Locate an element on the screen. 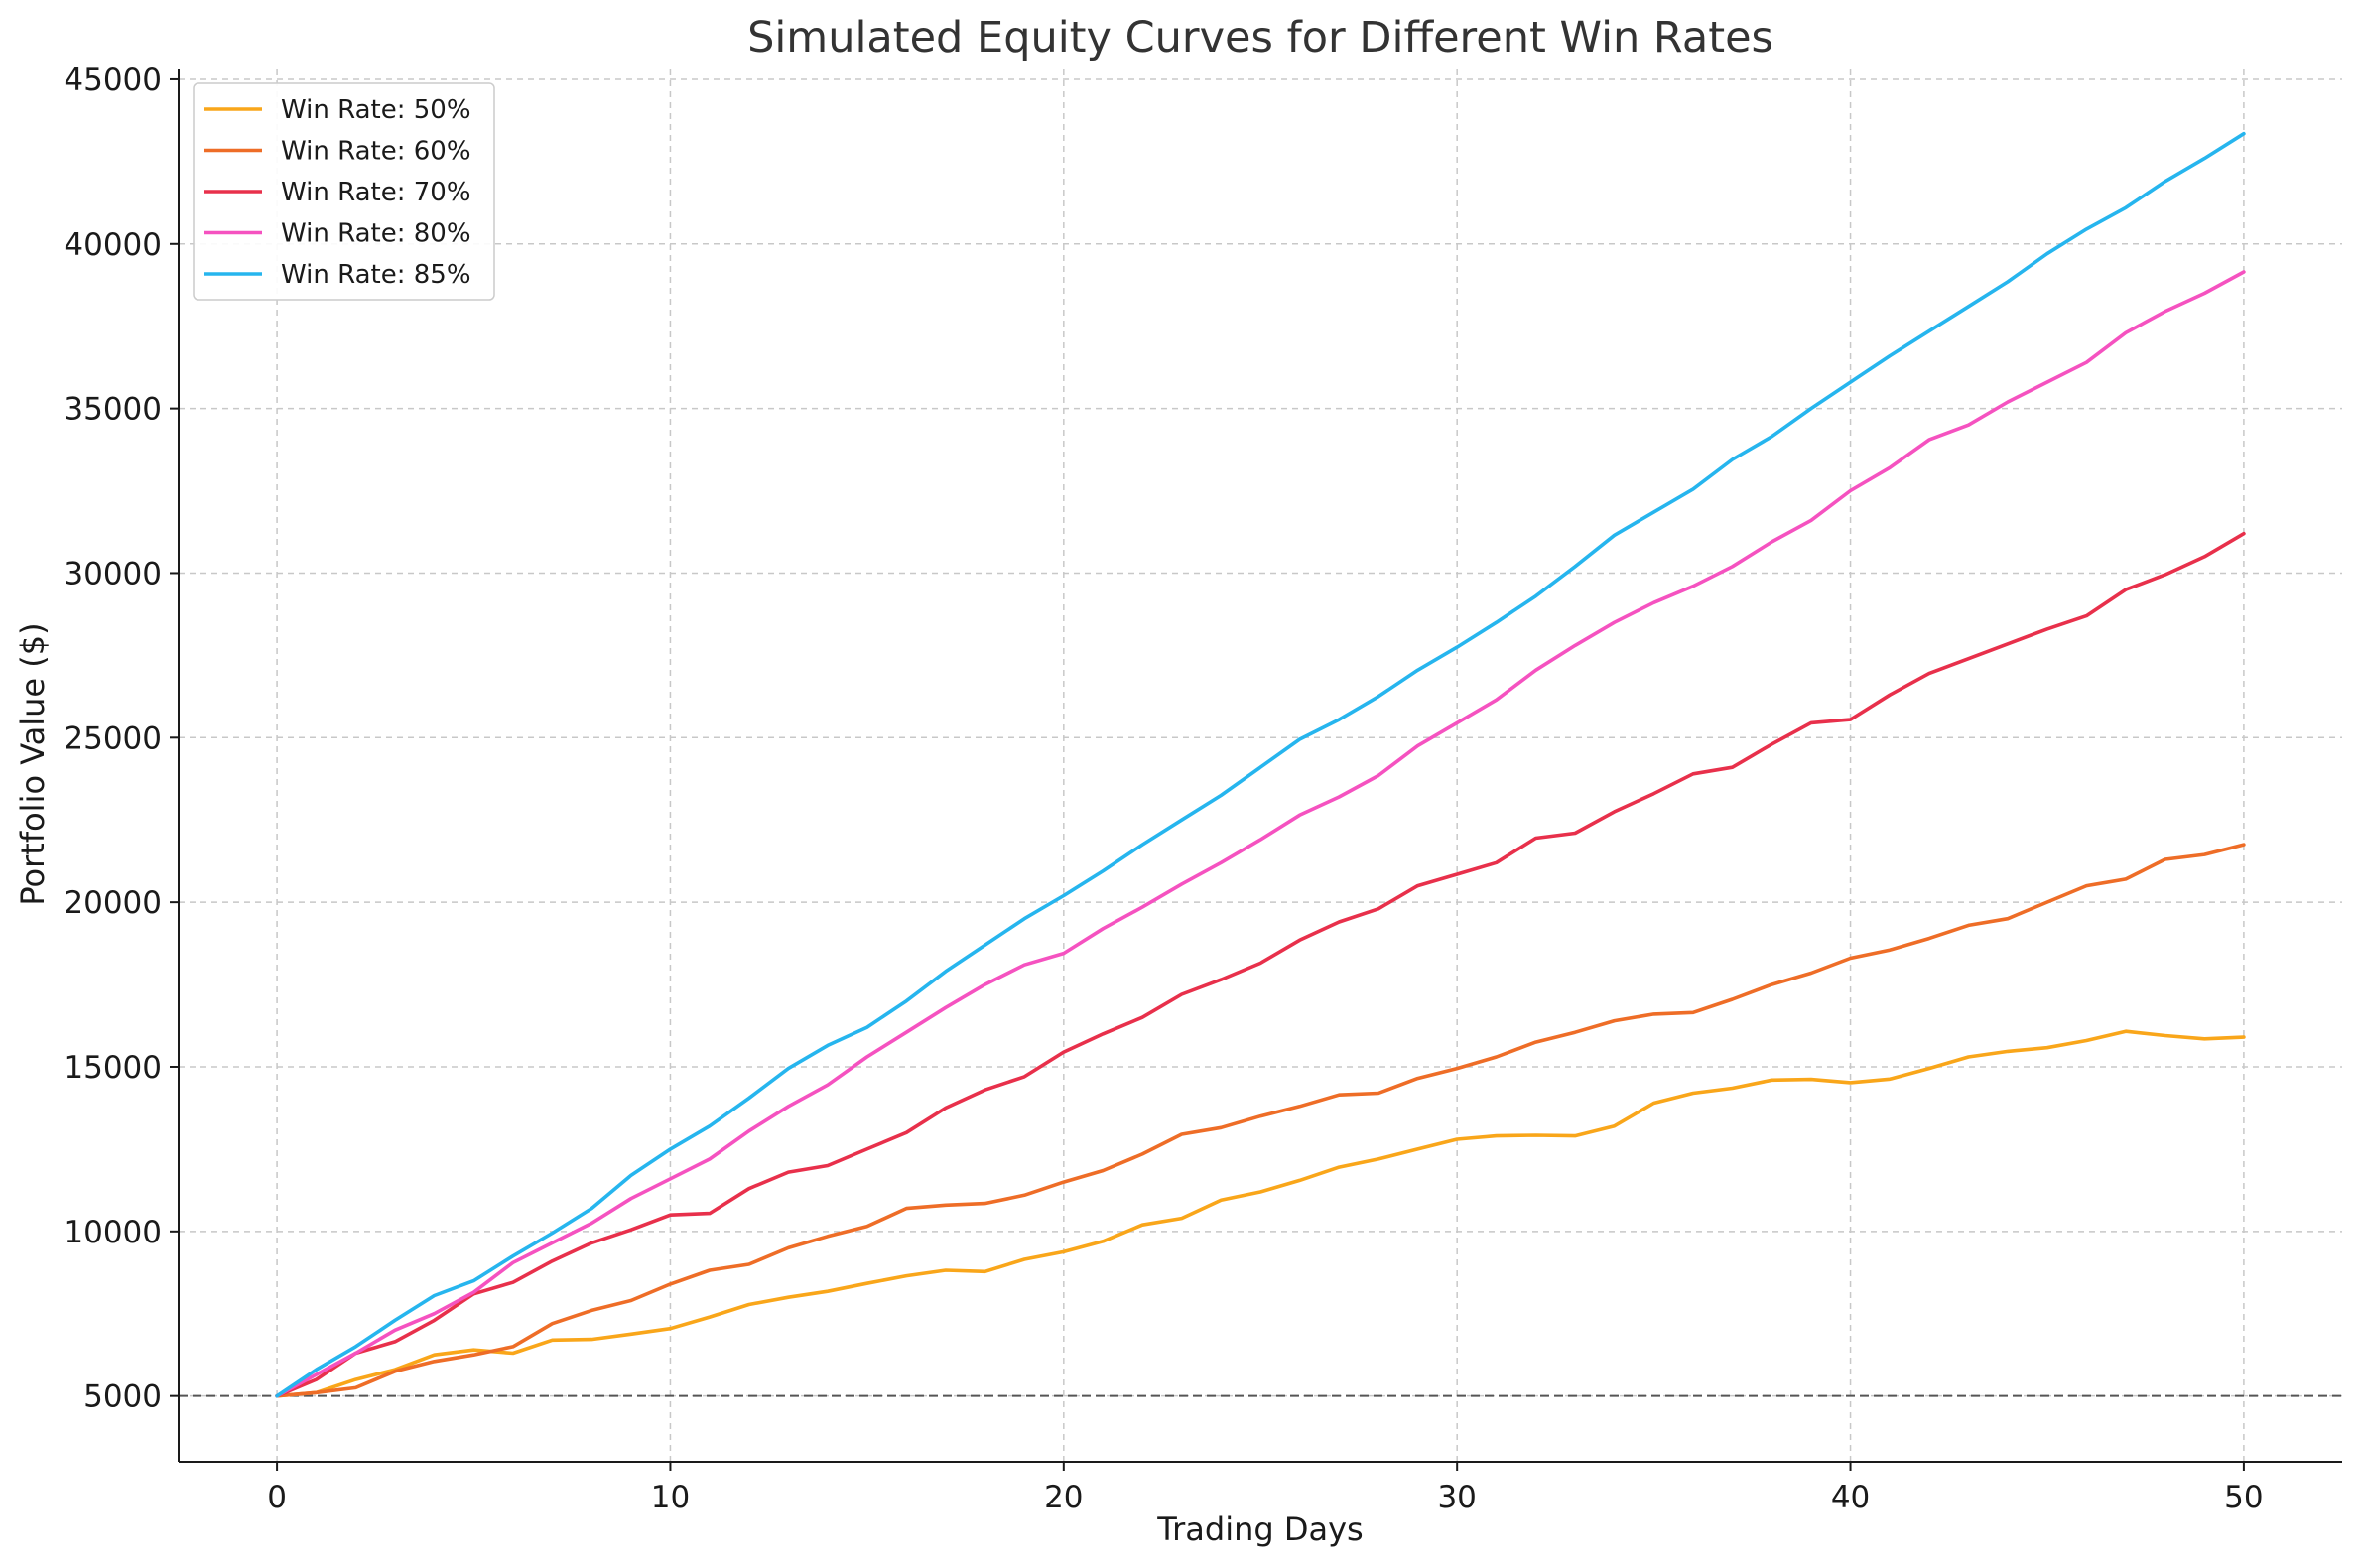  x-axis-label: Trading Days is located at coordinates (1259, 1529).